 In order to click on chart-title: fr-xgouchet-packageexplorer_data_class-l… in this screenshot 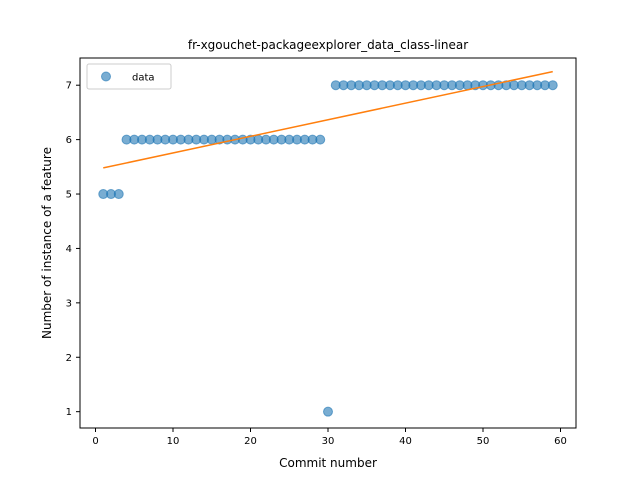, I will do `click(328, 45)`.